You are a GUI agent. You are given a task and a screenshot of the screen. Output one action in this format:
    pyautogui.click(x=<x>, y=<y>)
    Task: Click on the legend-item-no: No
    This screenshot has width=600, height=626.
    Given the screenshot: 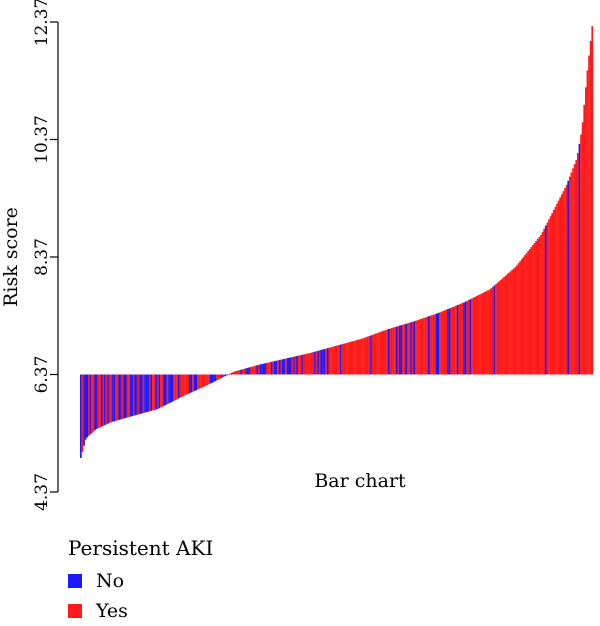 What is the action you would take?
    pyautogui.click(x=140, y=581)
    